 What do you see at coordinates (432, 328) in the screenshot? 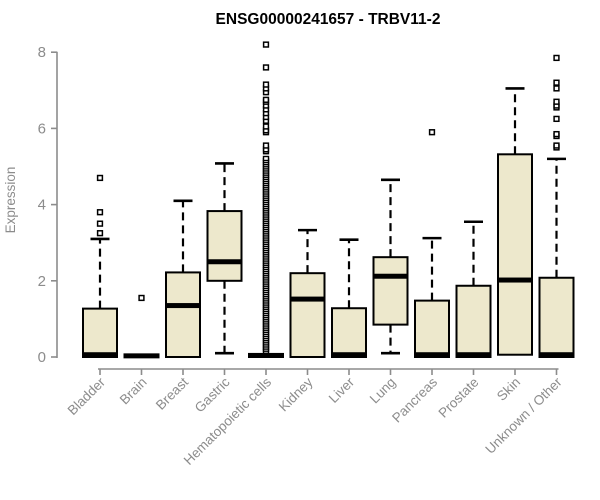
I see `box-pancreas` at bounding box center [432, 328].